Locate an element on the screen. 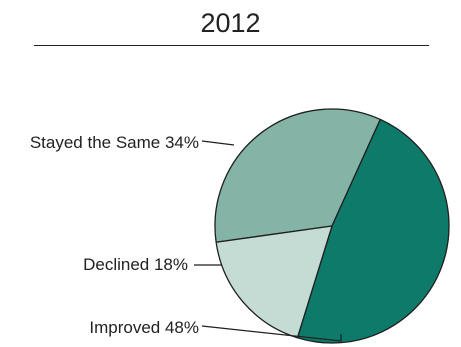 This screenshot has width=461, height=347. chart-title: 2012 is located at coordinates (230, 23).